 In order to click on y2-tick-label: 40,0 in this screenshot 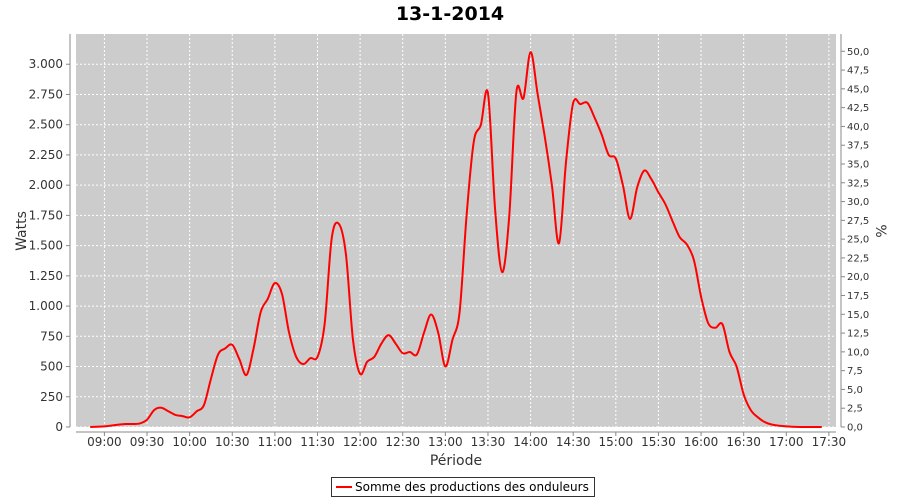, I will do `click(858, 127)`.